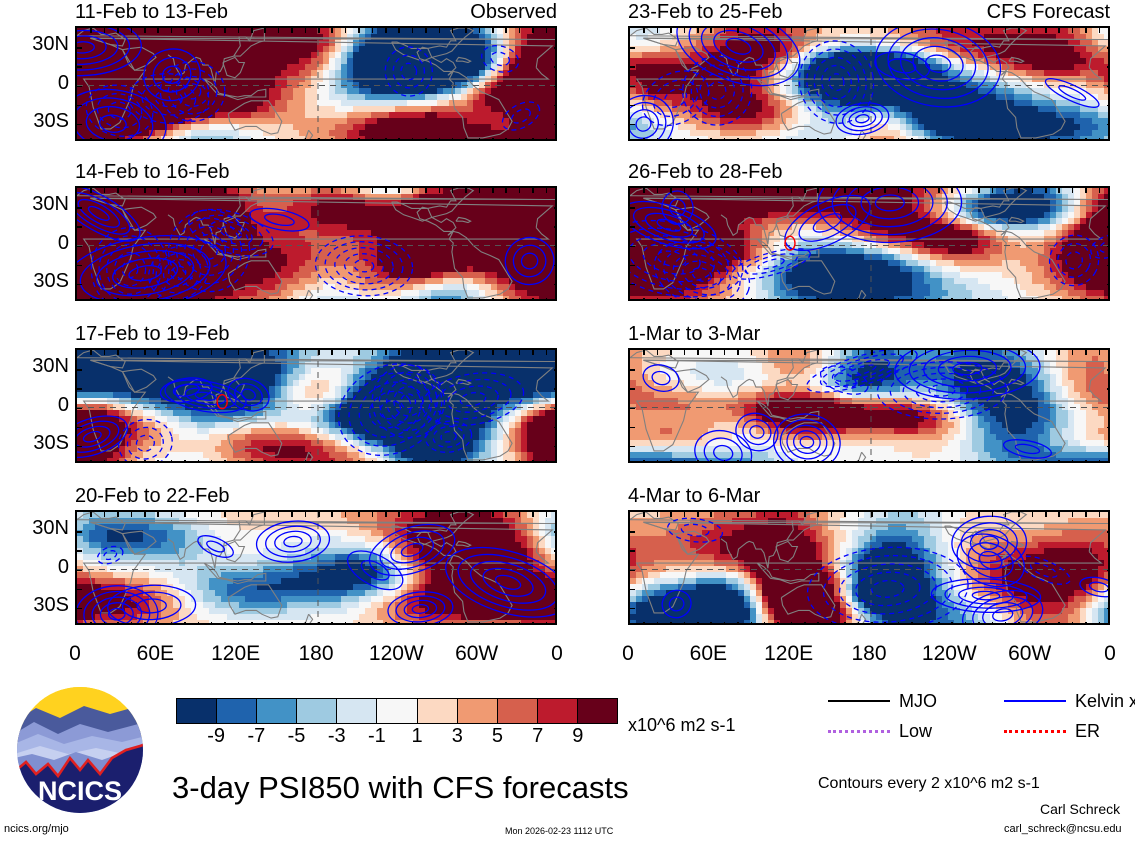  Describe the element at coordinates (513, 12) in the screenshot. I see `column-heading: Observed` at that location.